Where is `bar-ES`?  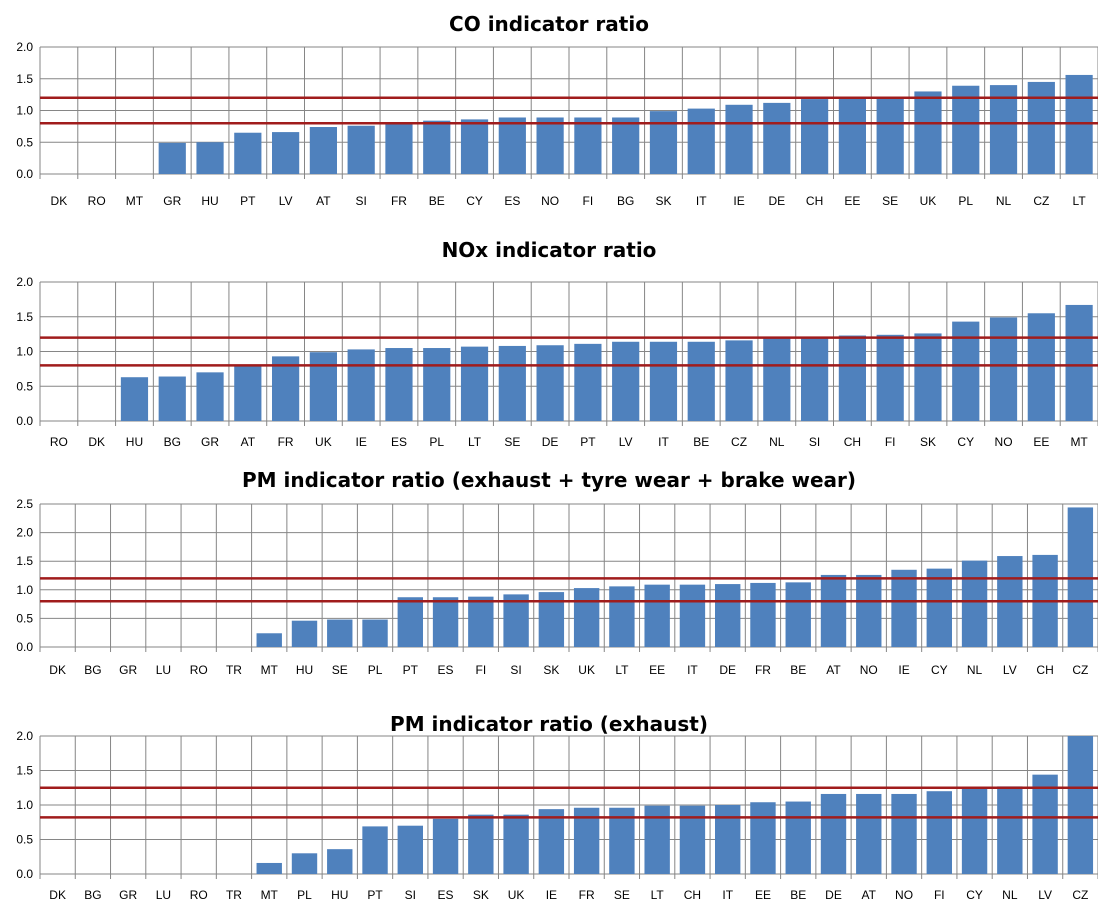
bar-ES is located at coordinates (512, 145).